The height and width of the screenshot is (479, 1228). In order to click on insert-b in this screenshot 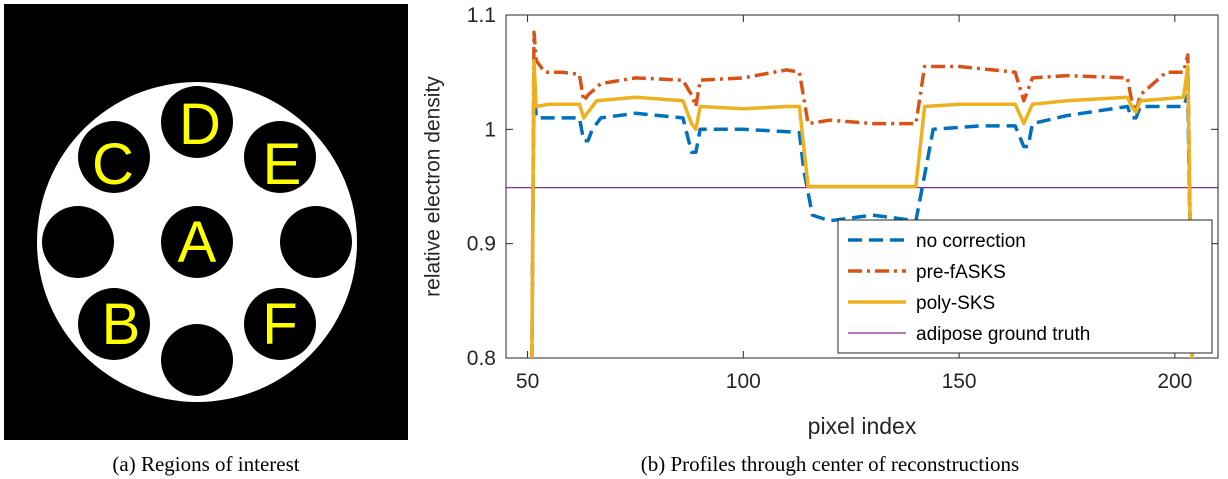, I will do `click(114, 324)`.